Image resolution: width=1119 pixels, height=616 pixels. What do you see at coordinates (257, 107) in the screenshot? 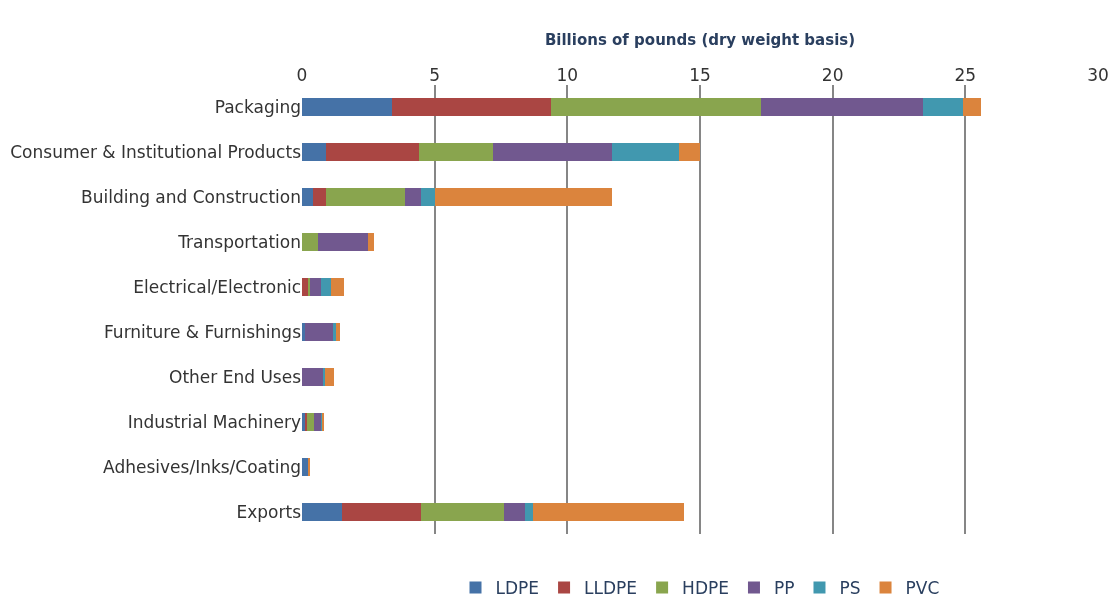
I see `y-tick-label: Packaging` at bounding box center [257, 107].